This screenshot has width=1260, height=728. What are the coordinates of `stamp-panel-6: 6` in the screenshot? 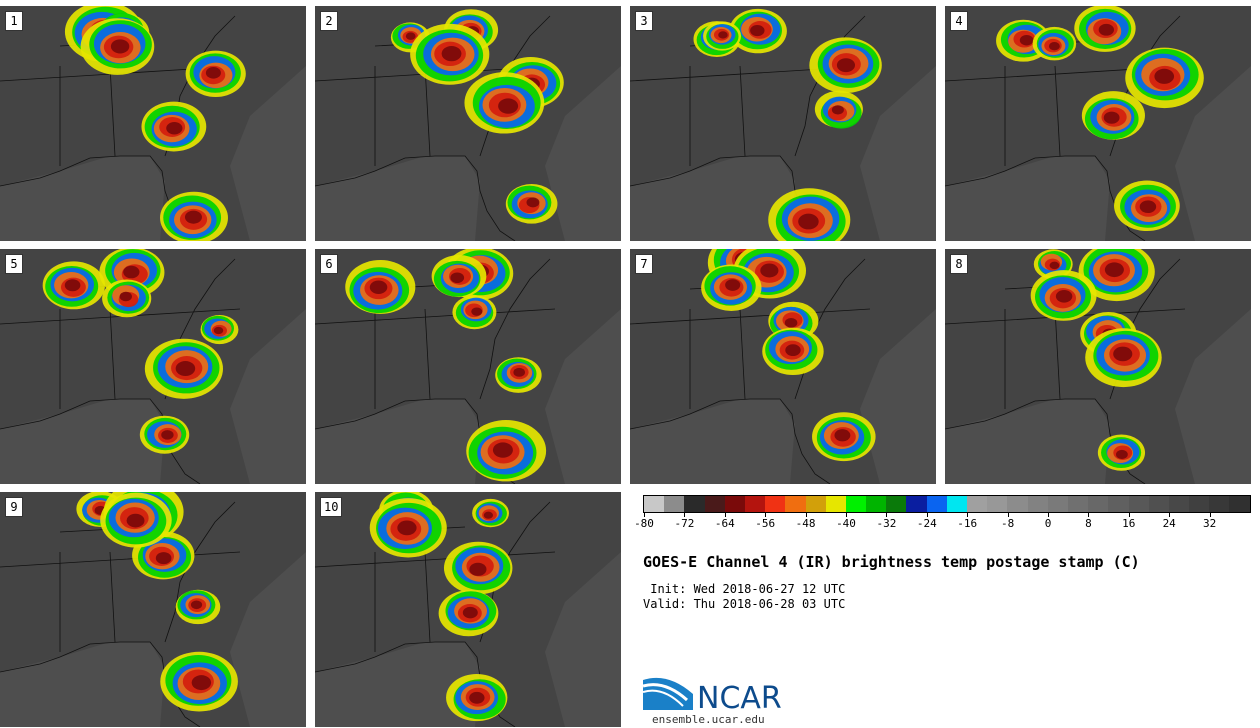 It's located at (468, 366).